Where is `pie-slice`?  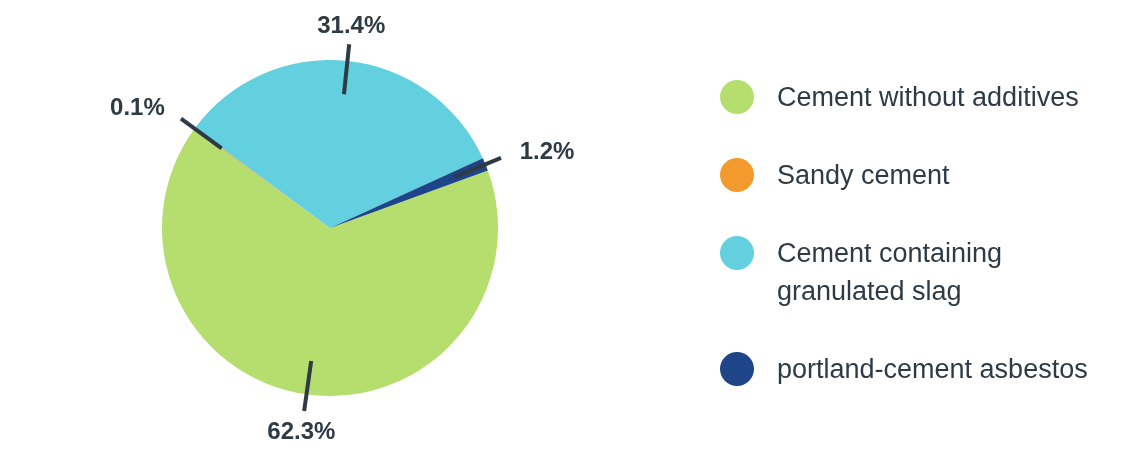
pie-slice is located at coordinates (338, 144).